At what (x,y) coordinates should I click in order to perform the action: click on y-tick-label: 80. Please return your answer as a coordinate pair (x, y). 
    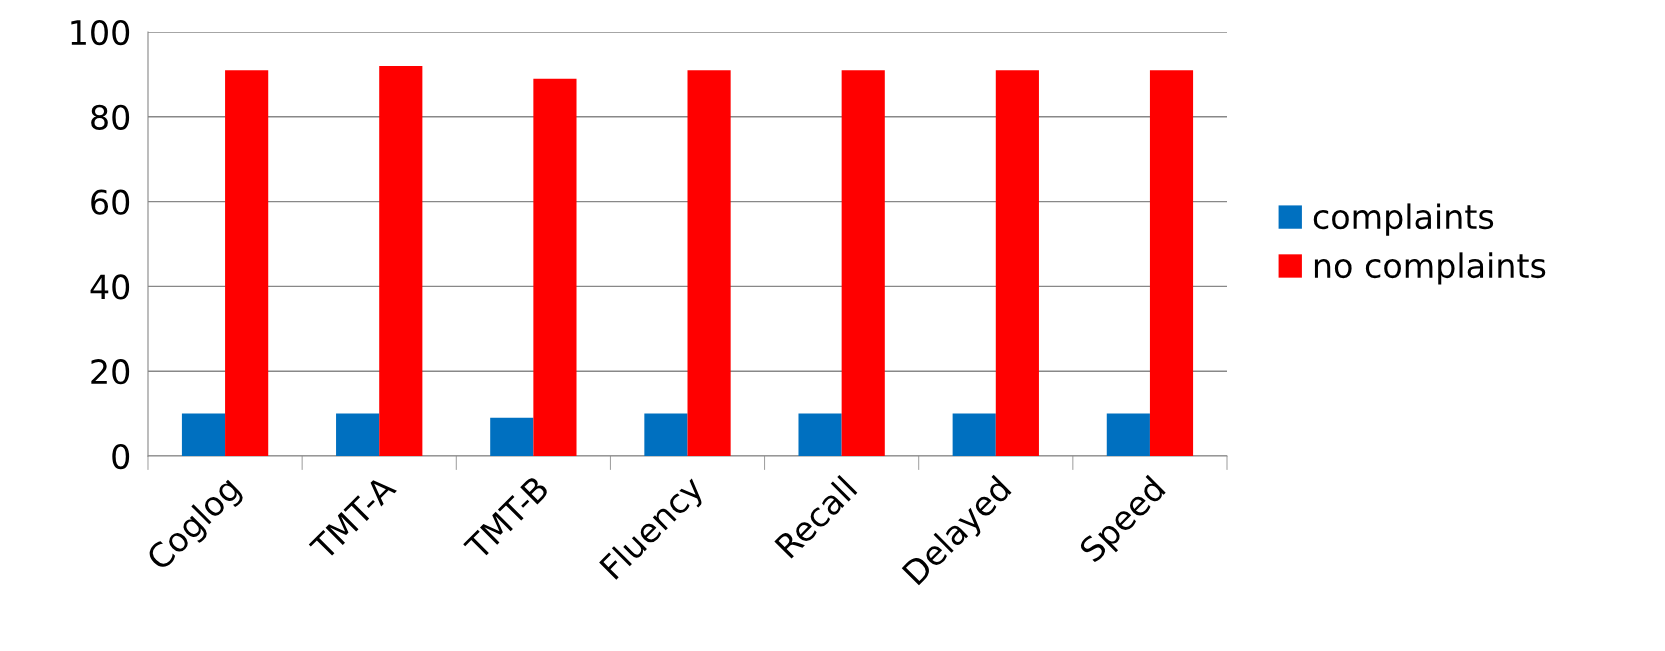
    Looking at the image, I should click on (110, 117).